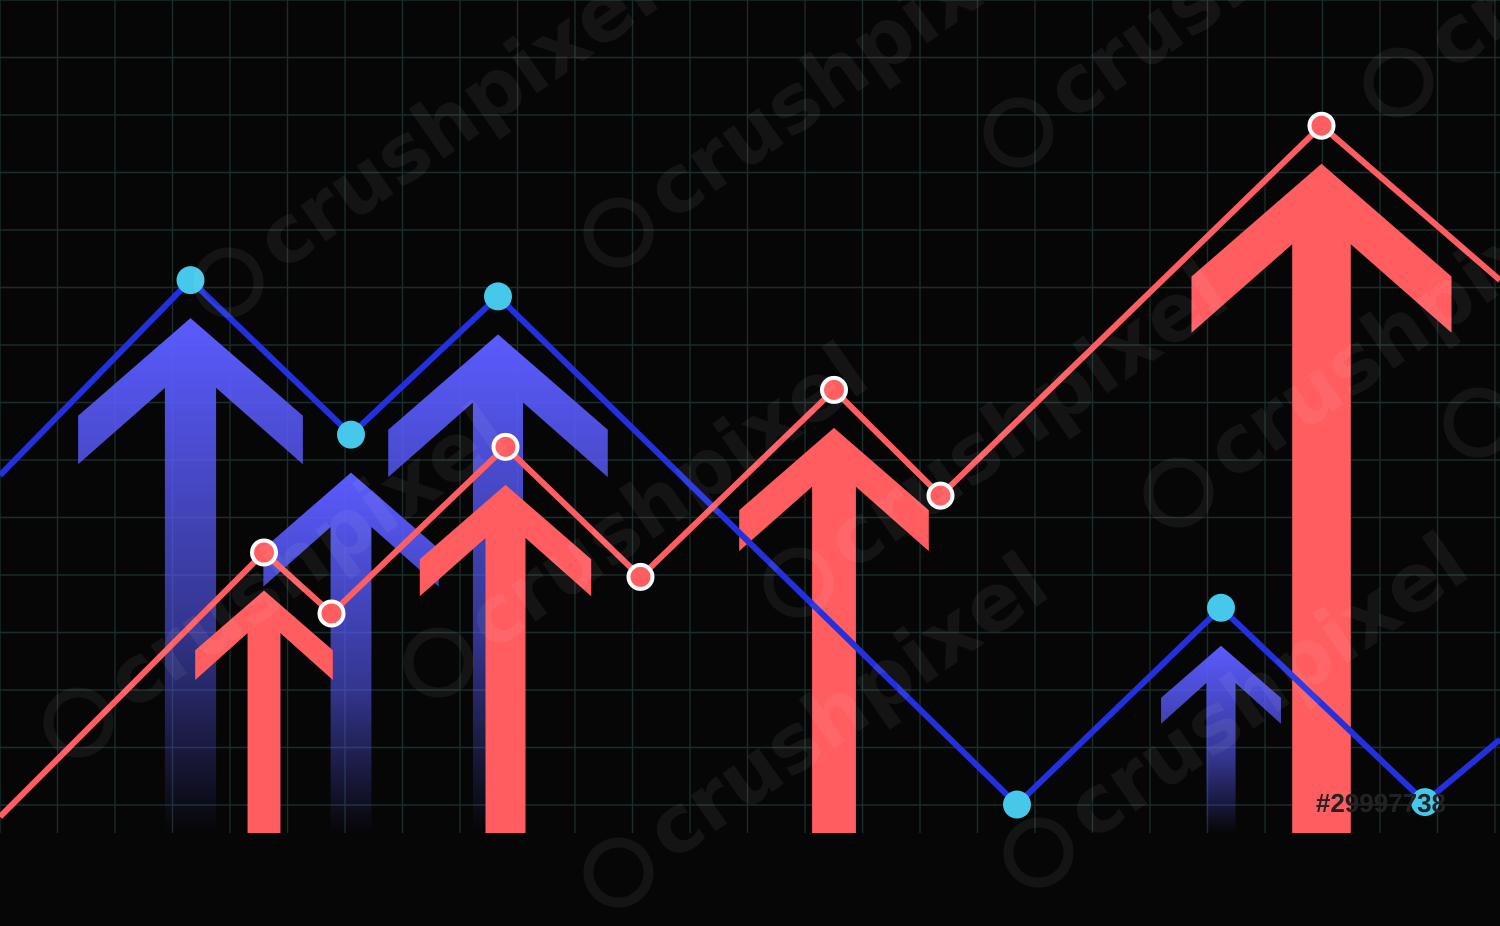 The image size is (1500, 926). Describe the element at coordinates (618, 872) in the screenshot. I see `camera-shutter-icon` at that location.